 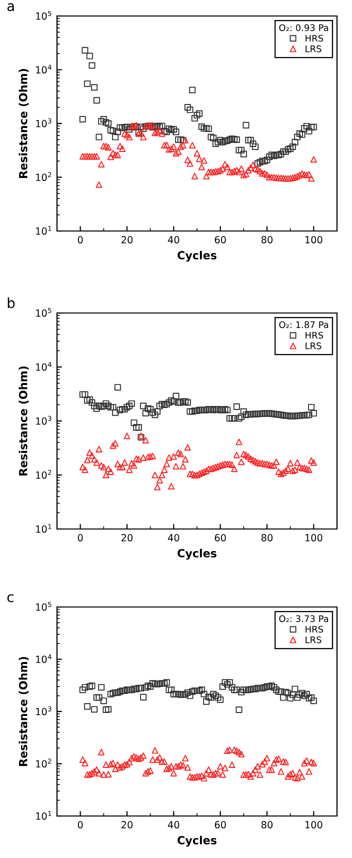 I want to click on chart-title: a, so click(x=10, y=7).